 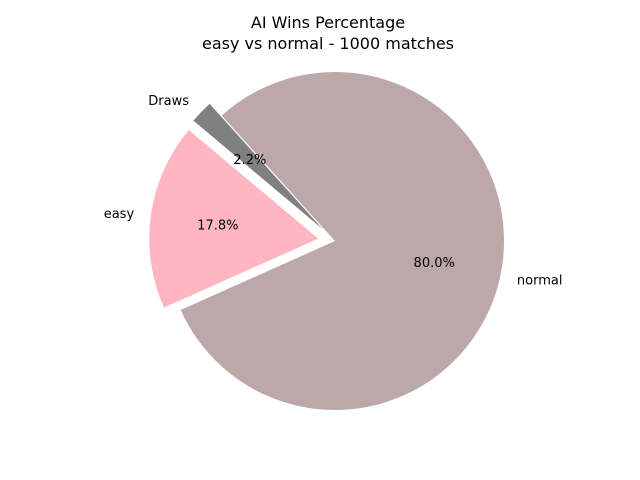 What do you see at coordinates (540, 280) in the screenshot?
I see `slice-label-normal: normal` at bounding box center [540, 280].